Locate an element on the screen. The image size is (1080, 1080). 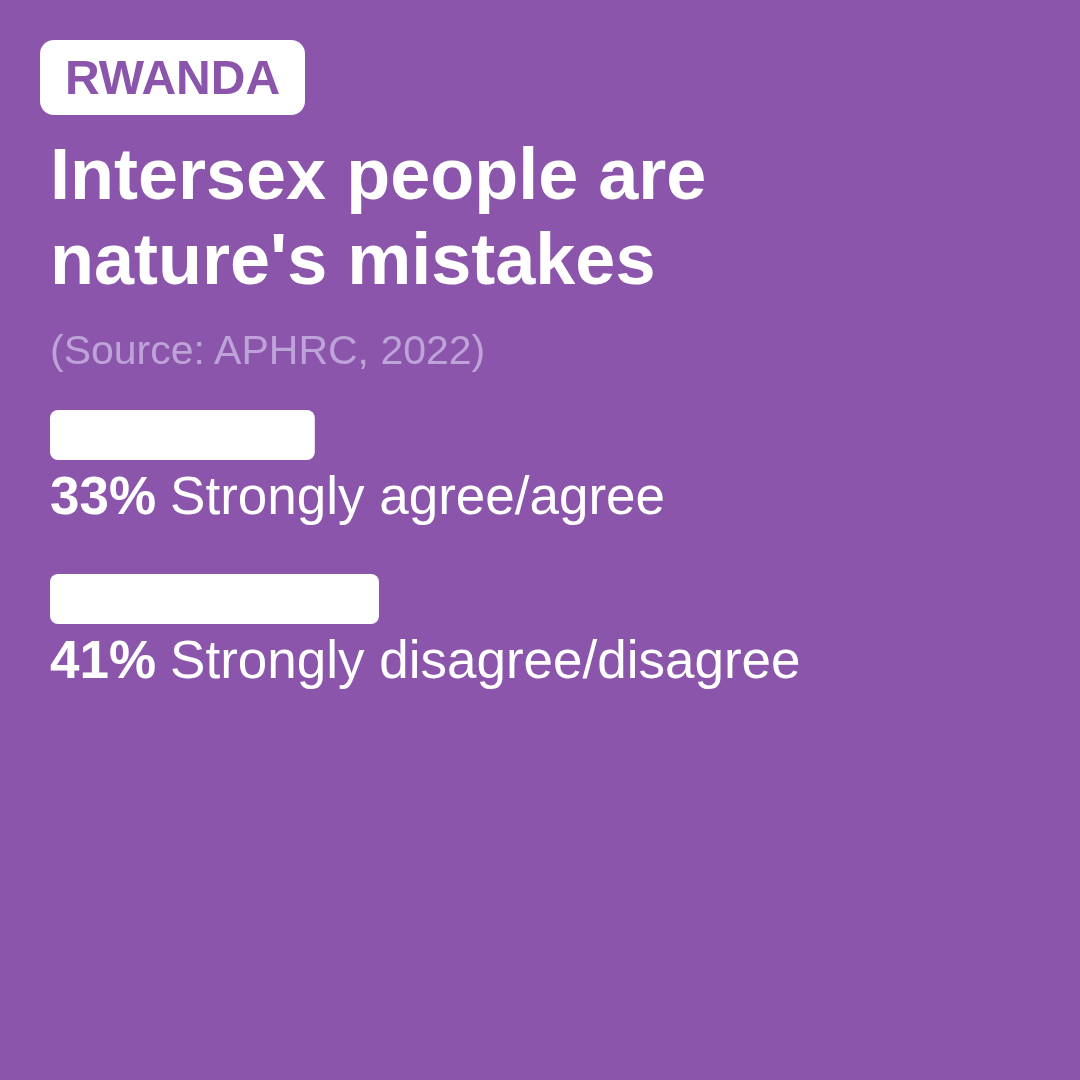
y-tick-label: Strongly agree/agree is located at coordinates (418, 495).